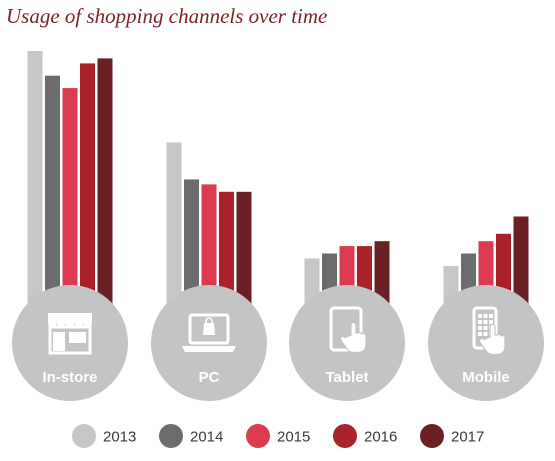 This screenshot has width=555, height=461. What do you see at coordinates (209, 251) in the screenshot?
I see `bar-pc-2015` at bounding box center [209, 251].